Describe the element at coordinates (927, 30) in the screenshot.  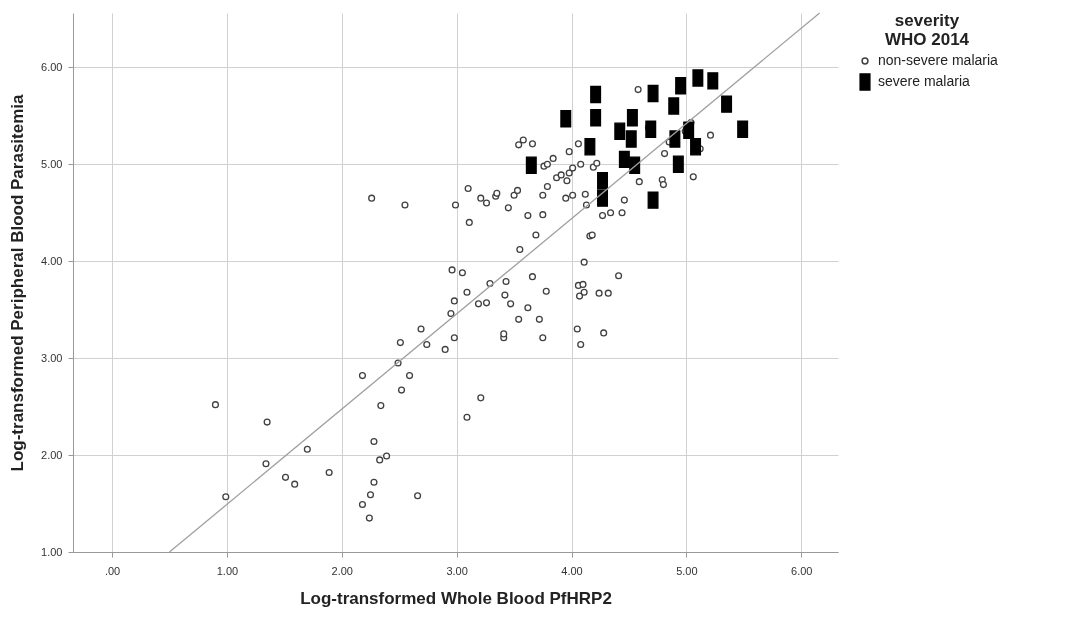
I see `legend-title: severity WHO 2014` at that location.